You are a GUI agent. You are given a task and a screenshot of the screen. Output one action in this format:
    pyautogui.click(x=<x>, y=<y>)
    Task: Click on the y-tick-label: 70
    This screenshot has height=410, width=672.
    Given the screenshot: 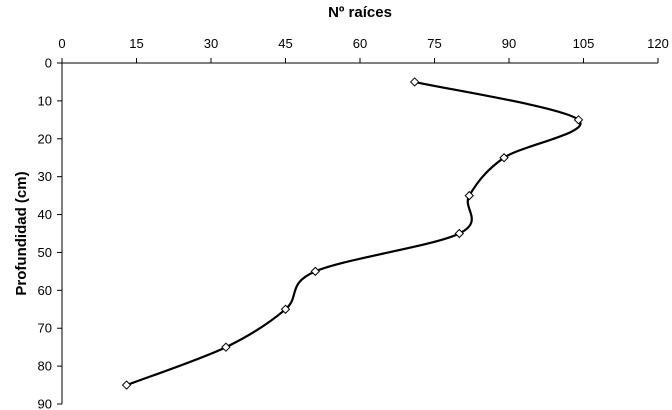 What is the action you would take?
    pyautogui.click(x=45, y=328)
    